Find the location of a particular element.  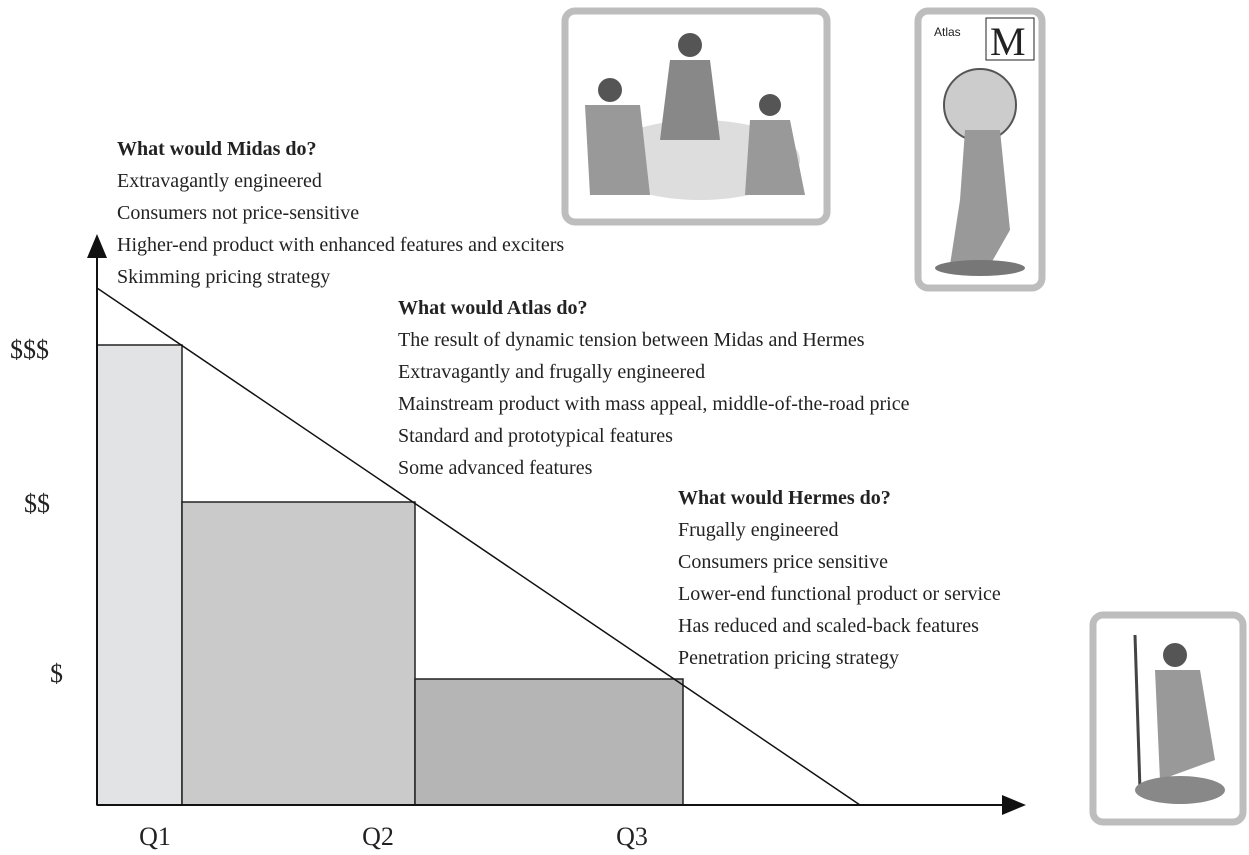

y-label: $ is located at coordinates (56, 673).